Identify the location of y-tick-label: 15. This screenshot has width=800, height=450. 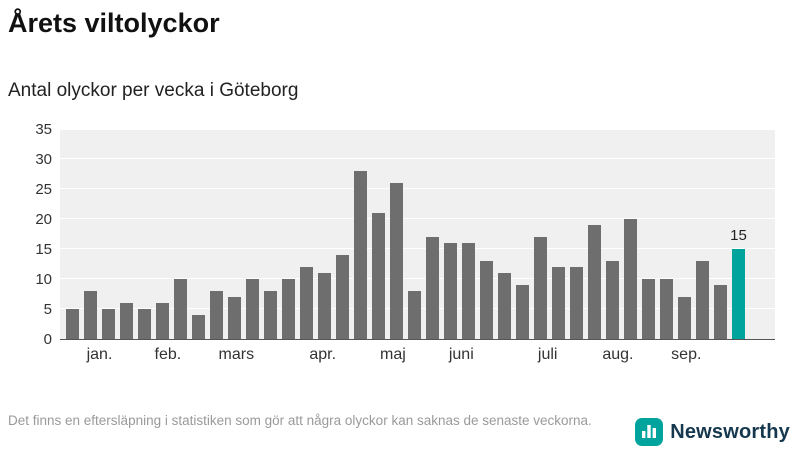
(43, 249).